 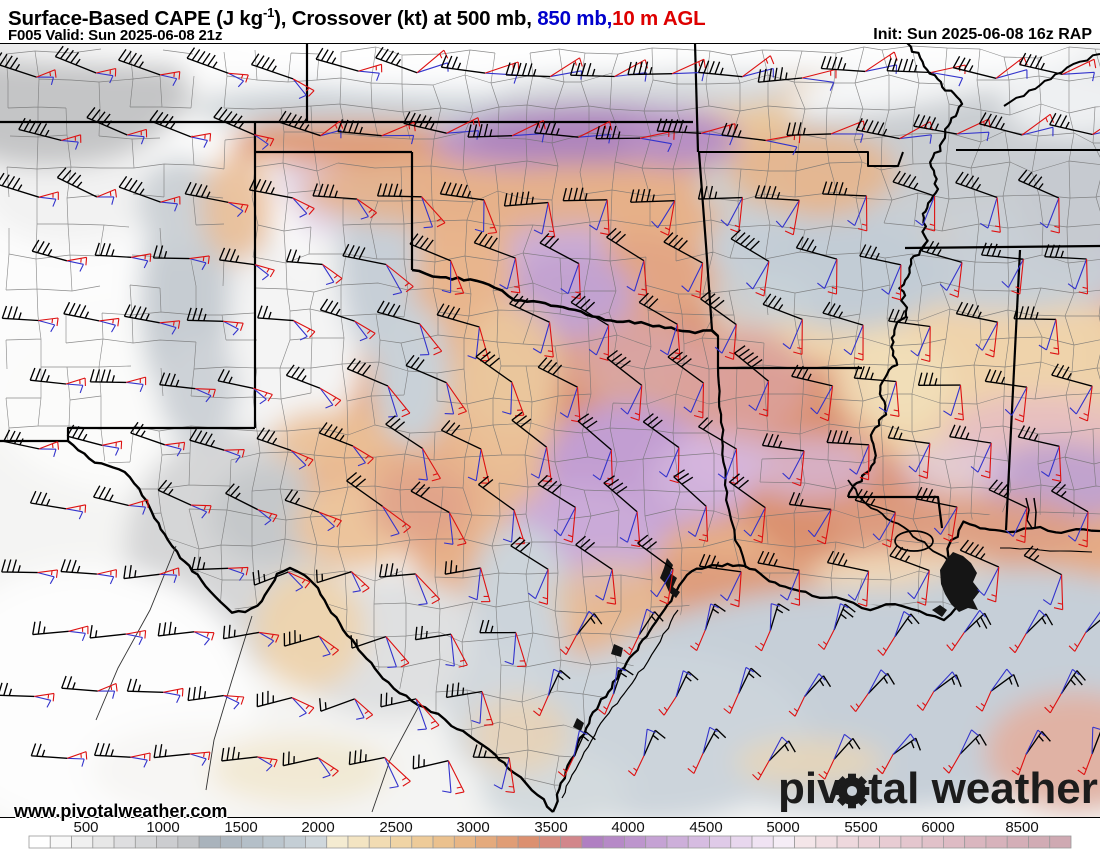 I want to click on svg-text: 2000, so click(x=317, y=827).